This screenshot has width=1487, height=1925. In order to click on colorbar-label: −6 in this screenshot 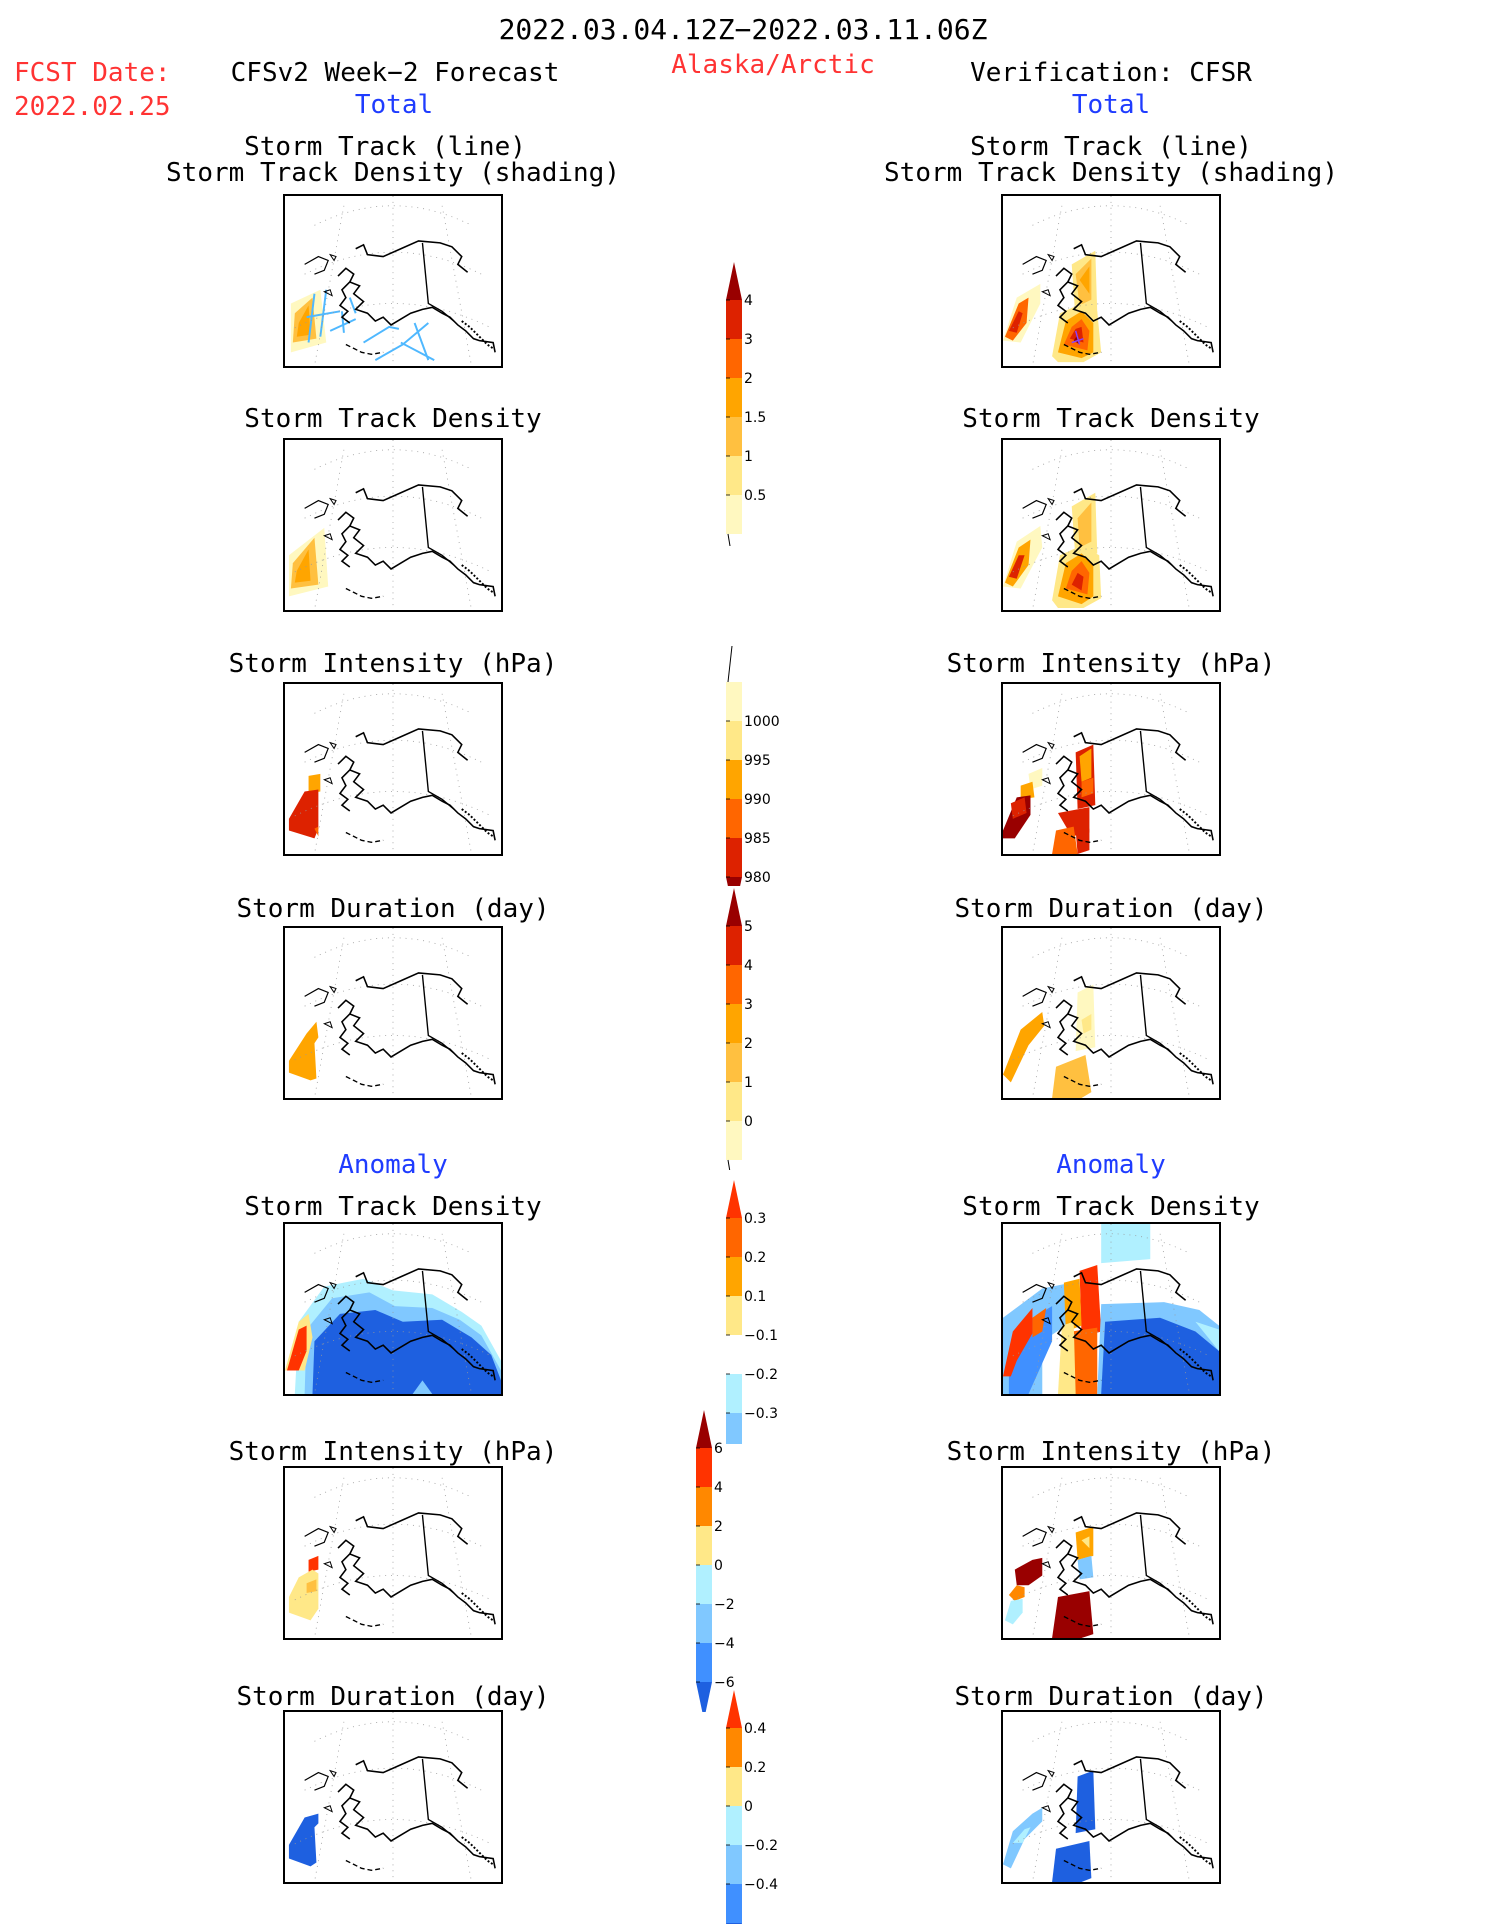, I will do `click(724, 1683)`.